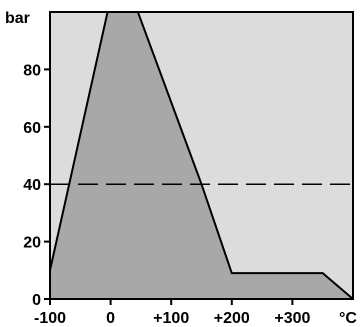 The image size is (362, 327). What do you see at coordinates (32, 70) in the screenshot?
I see `y-tick-label-80: 80` at bounding box center [32, 70].